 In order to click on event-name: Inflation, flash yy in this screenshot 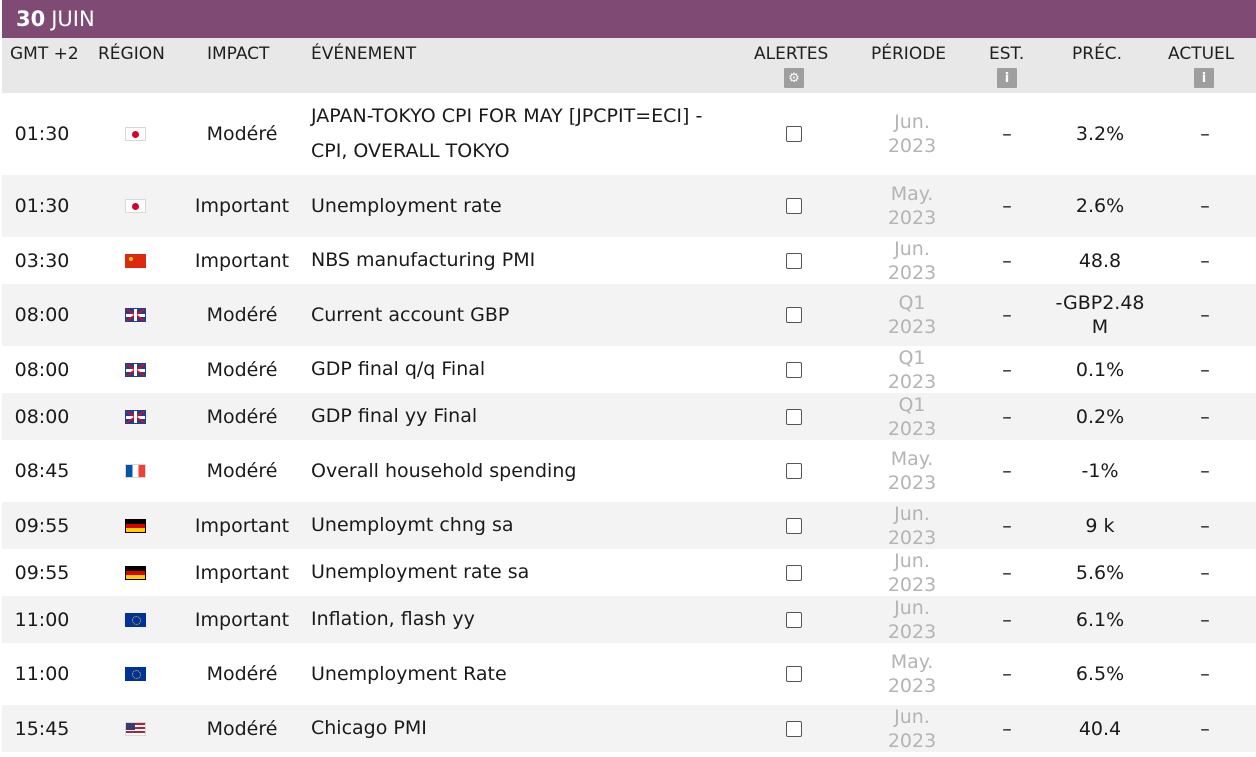, I will do `click(393, 619)`.